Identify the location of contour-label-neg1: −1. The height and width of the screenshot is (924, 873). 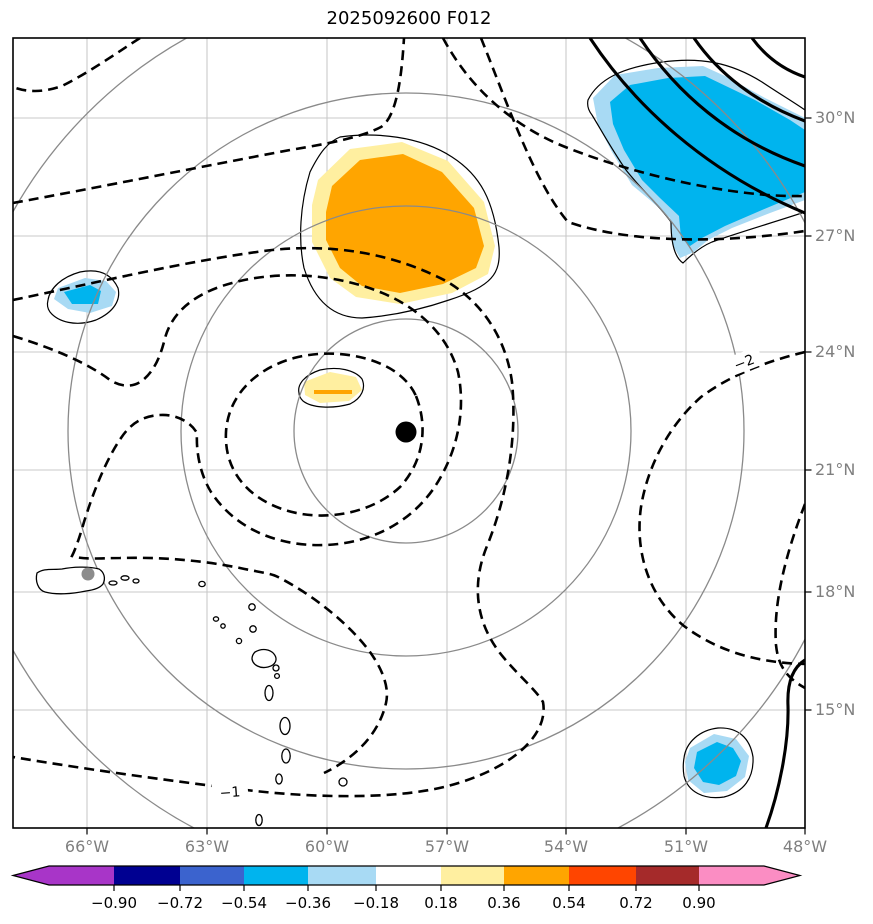
(230, 791).